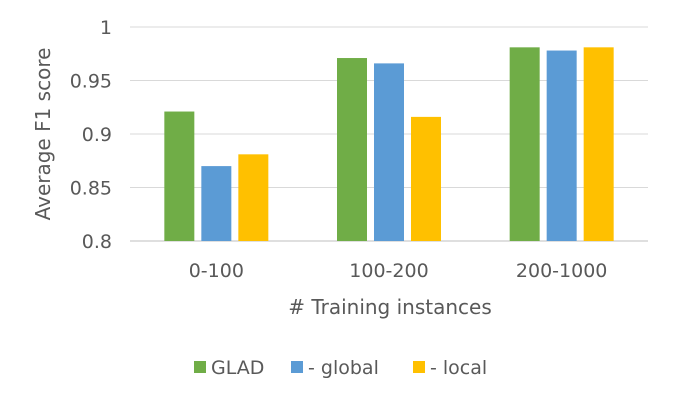 The height and width of the screenshot is (413, 676). Describe the element at coordinates (561, 271) in the screenshot. I see `x-tick-label: 200-1000` at that location.